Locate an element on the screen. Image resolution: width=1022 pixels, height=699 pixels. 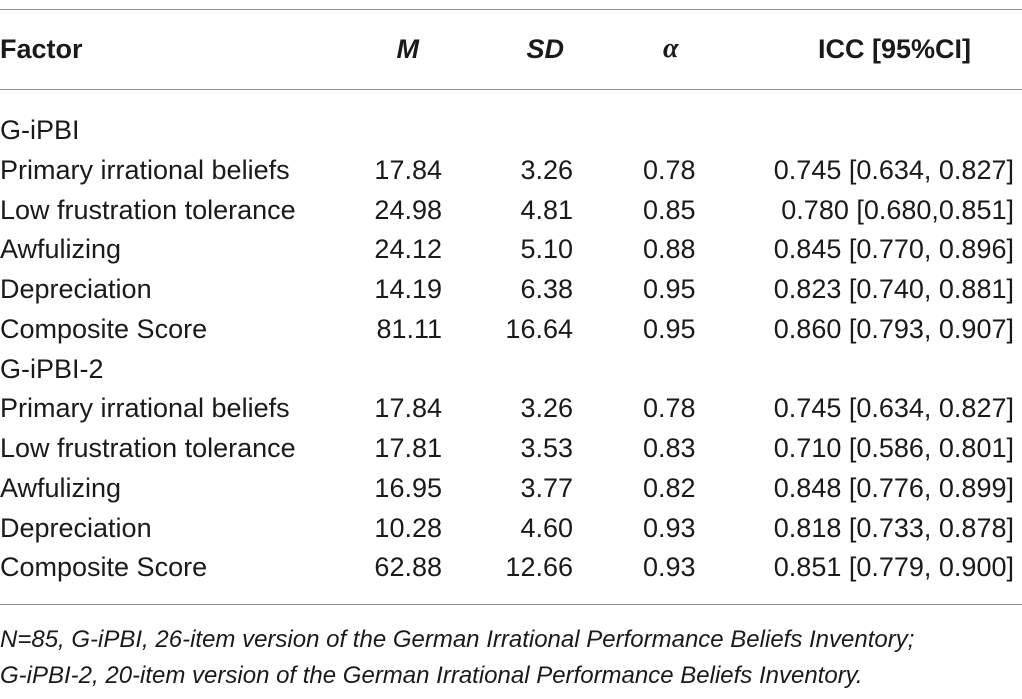
cell-sd: 3.53 is located at coordinates (546, 448).